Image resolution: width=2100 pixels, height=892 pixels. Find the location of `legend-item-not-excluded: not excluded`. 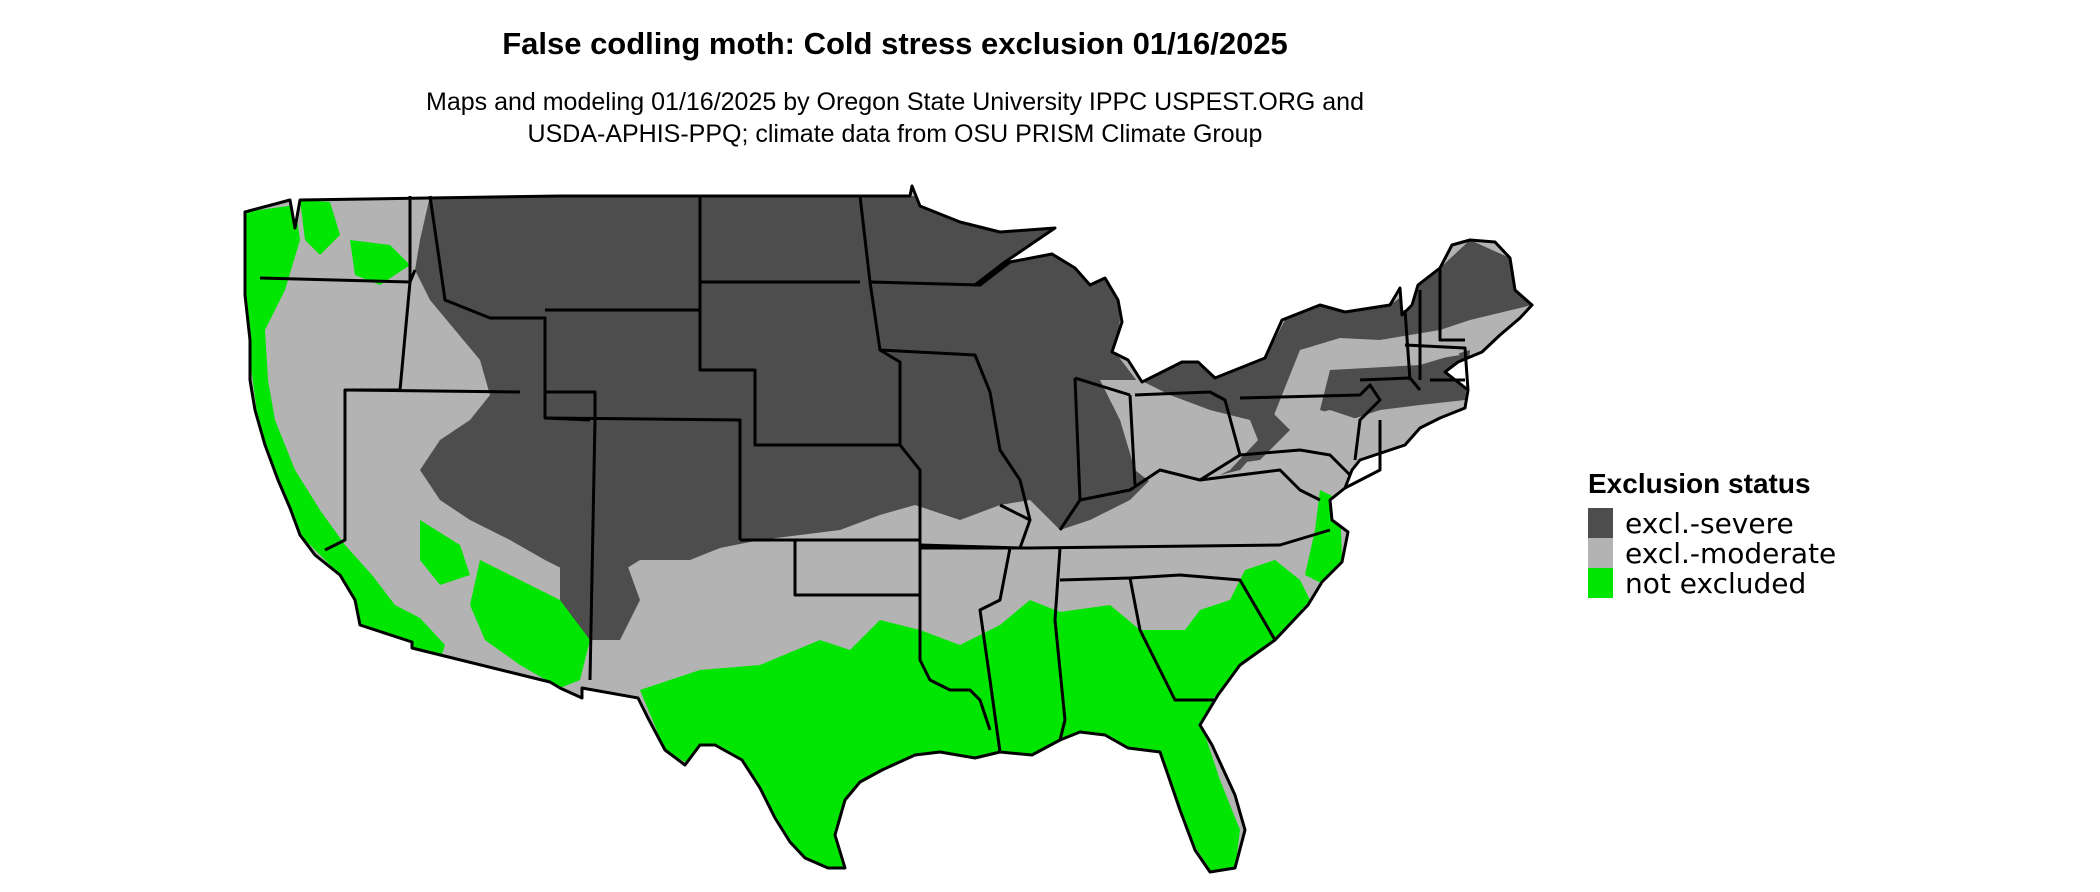

legend-item-not-excluded: not excluded is located at coordinates (1712, 583).